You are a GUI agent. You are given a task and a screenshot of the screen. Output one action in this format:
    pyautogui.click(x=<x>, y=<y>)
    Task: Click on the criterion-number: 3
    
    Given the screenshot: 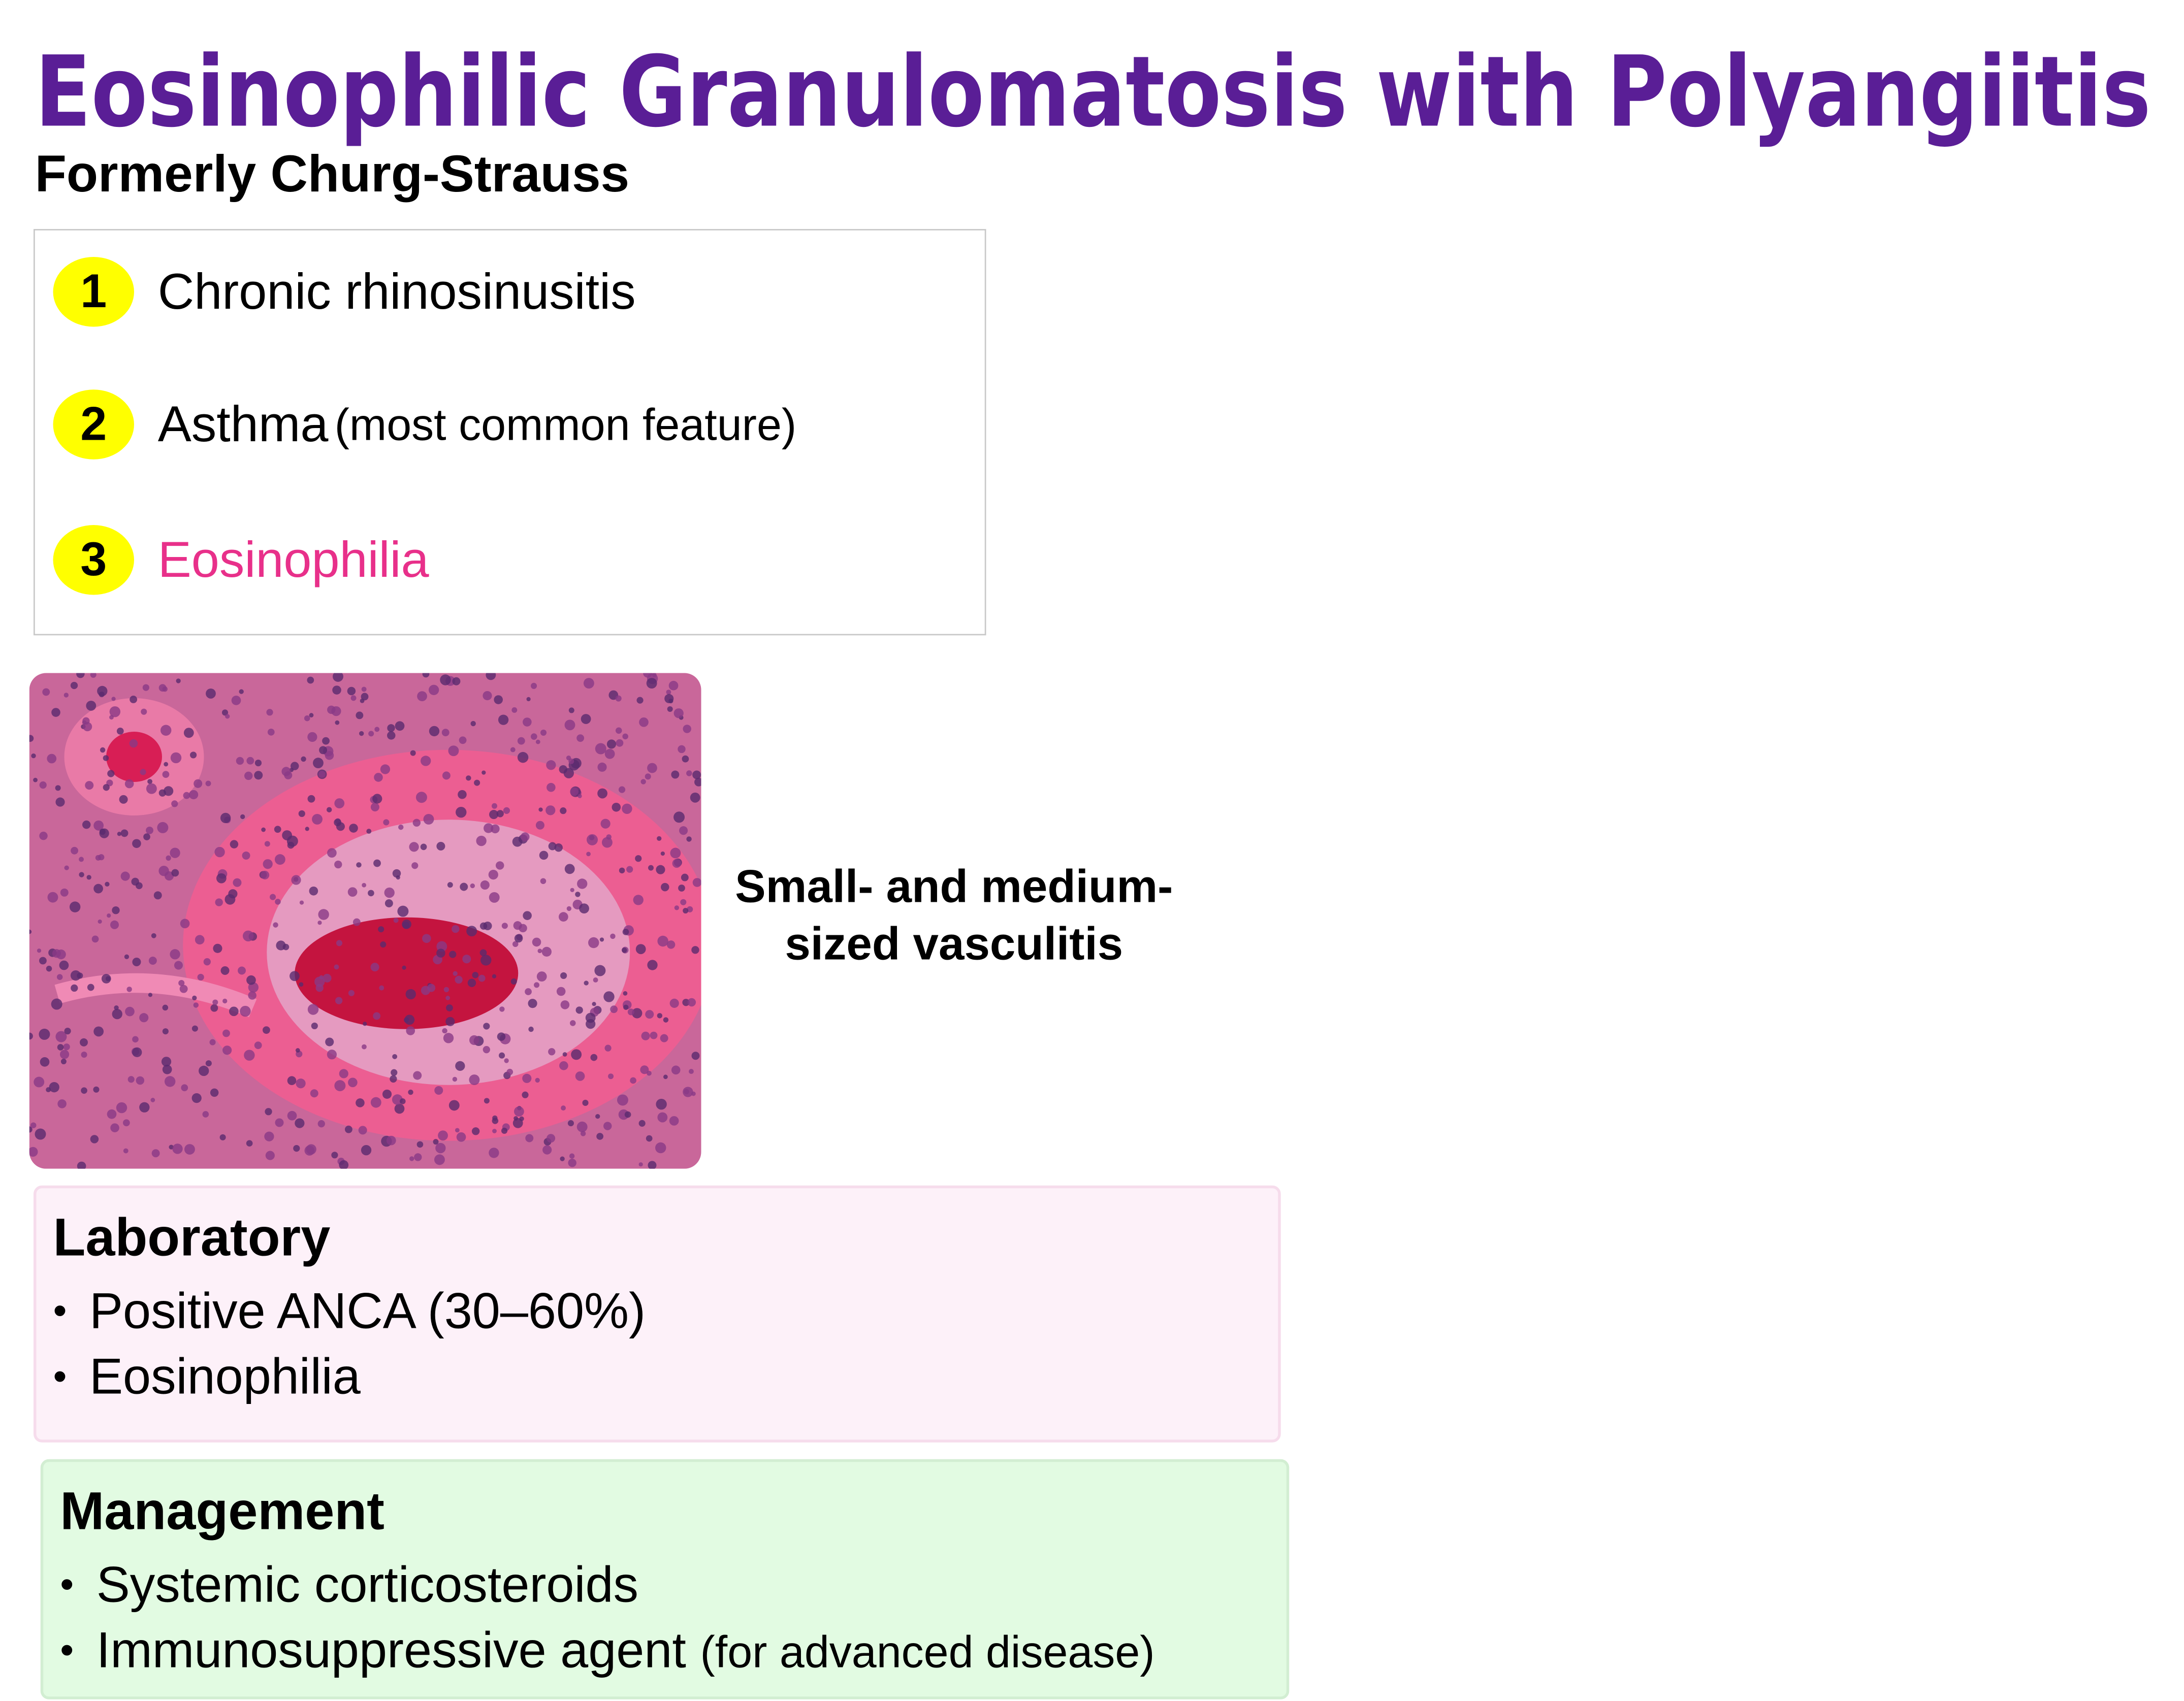 What is the action you would take?
    pyautogui.click(x=94, y=560)
    